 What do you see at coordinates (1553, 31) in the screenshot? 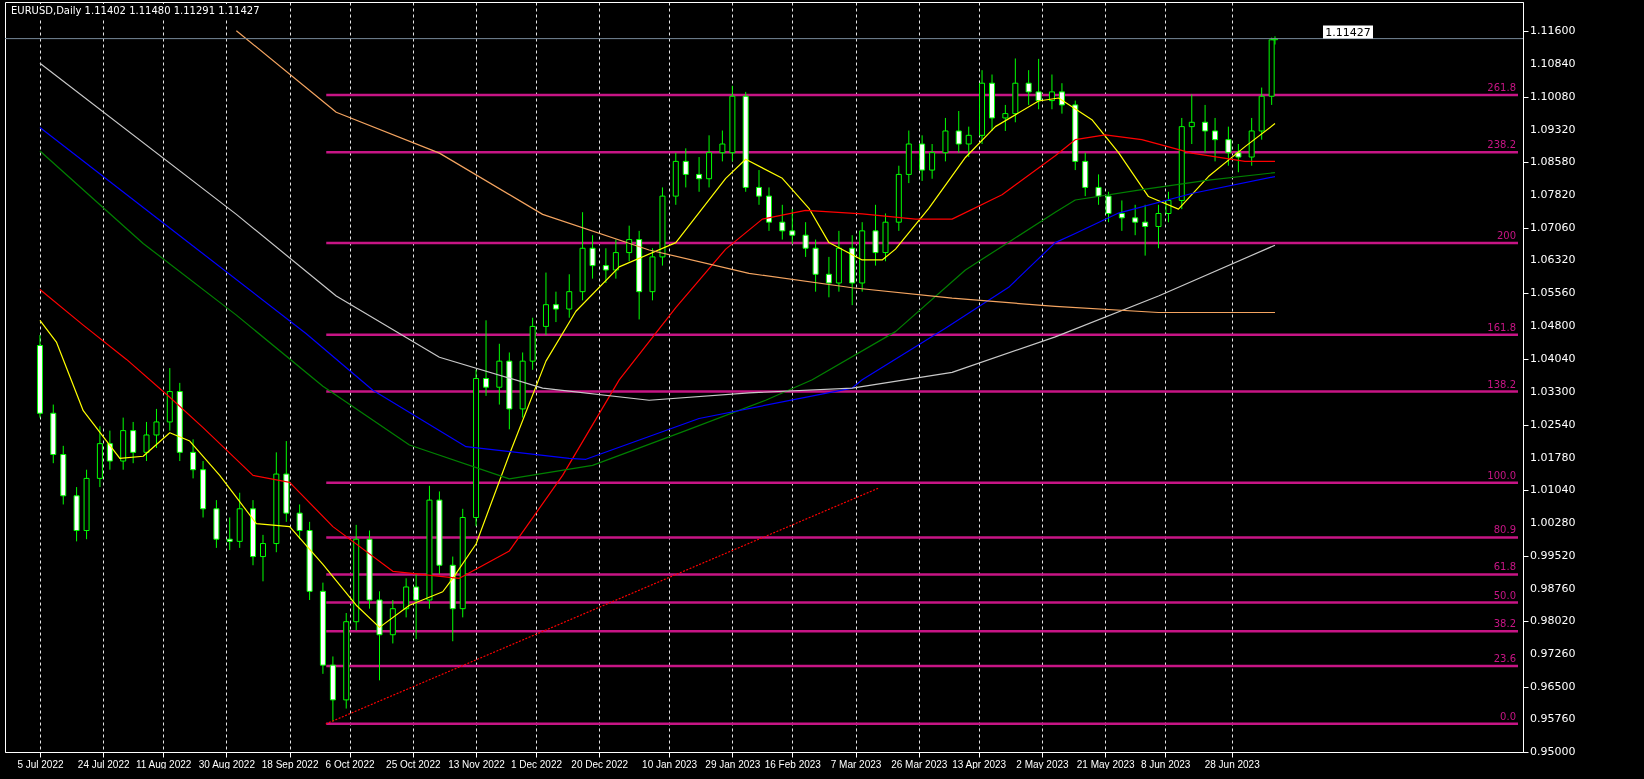
I see `y-tick-label: 1.11600` at bounding box center [1553, 31].